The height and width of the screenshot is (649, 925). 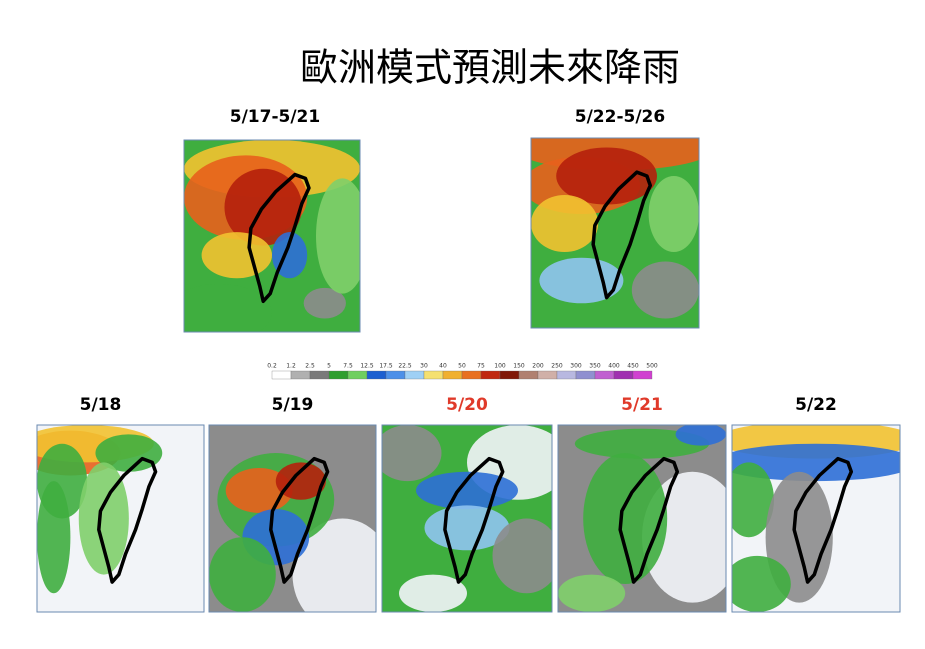 I want to click on colorbar-label: 7.5, so click(x=348, y=366).